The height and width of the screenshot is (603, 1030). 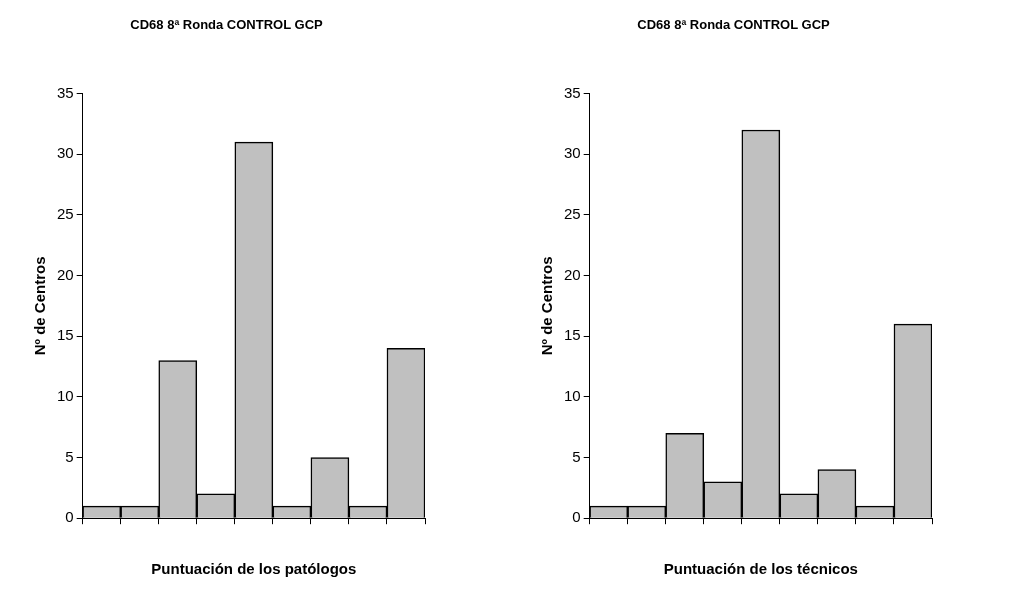 What do you see at coordinates (760, 569) in the screenshot?
I see `x-axis-title: Puntuación de los técnicos` at bounding box center [760, 569].